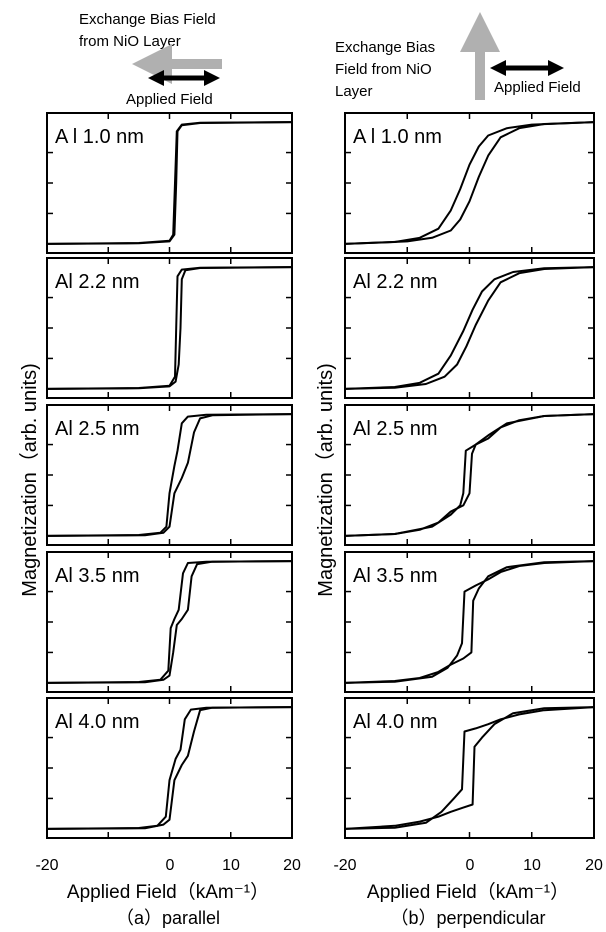 This screenshot has width=606, height=932. I want to click on hysteresis-panel-parallel-1: A l 1.0 nm, so click(169, 183).